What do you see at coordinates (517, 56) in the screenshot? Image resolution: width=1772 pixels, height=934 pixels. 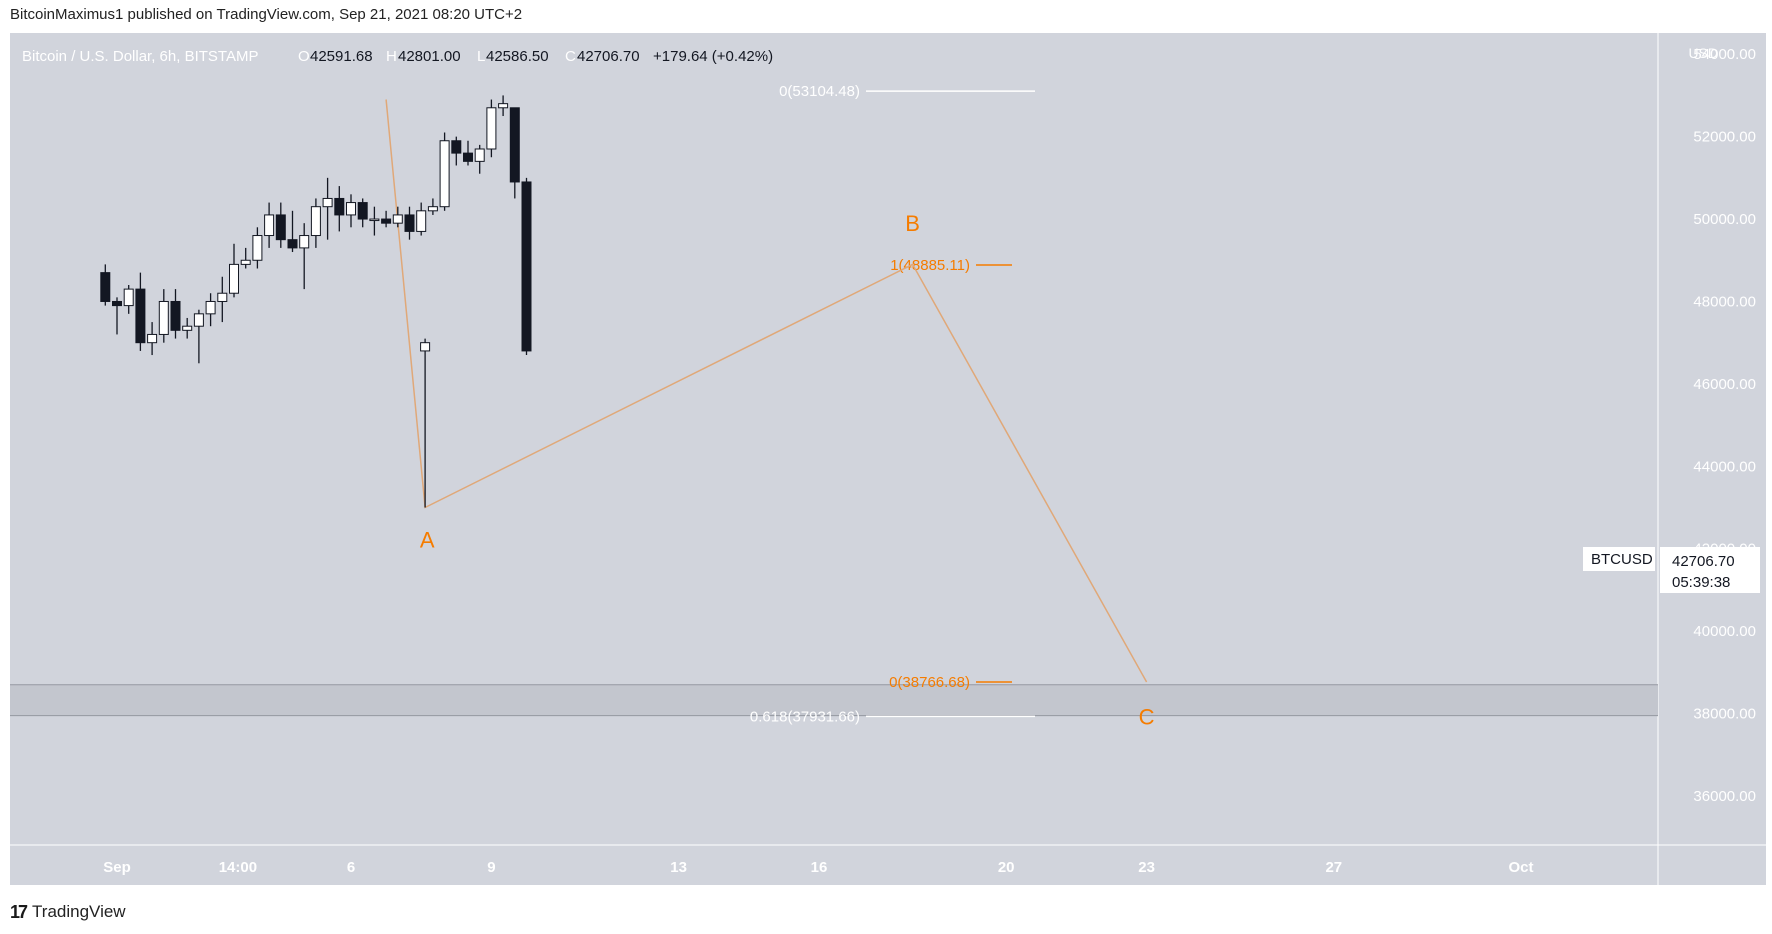 I see `low-value: 42586.50` at bounding box center [517, 56].